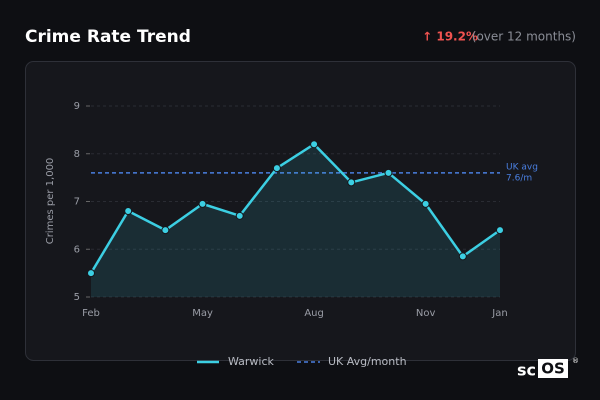 The image size is (600, 400). Describe the element at coordinates (77, 106) in the screenshot. I see `y-tick-label: 9` at that location.